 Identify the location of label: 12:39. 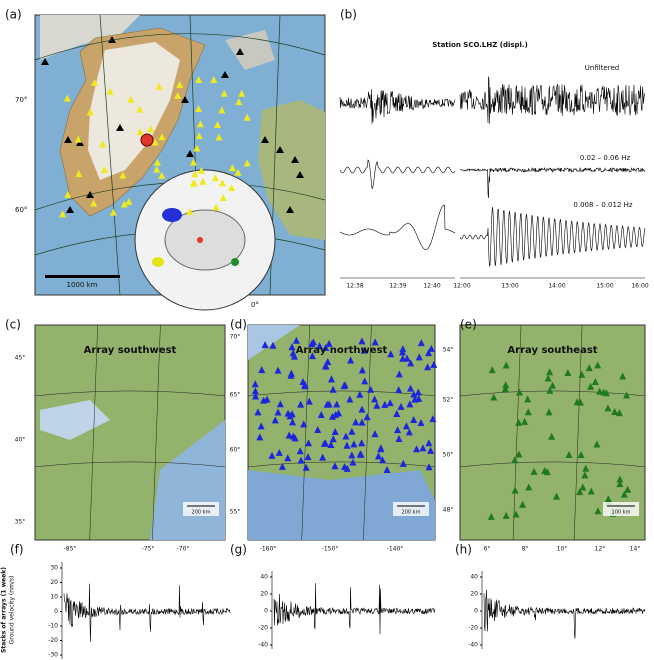
(397, 286).